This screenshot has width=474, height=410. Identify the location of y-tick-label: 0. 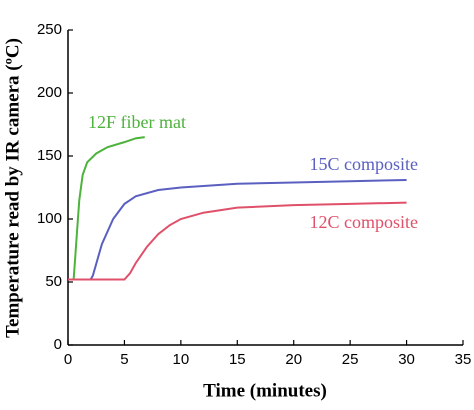
(58, 344).